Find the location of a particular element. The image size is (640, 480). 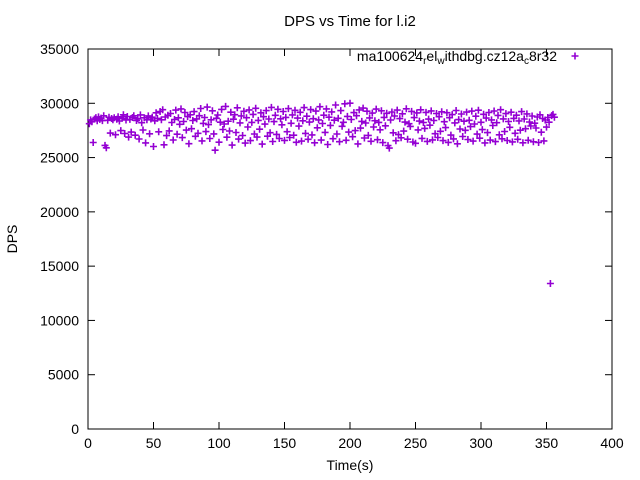

x-tick-label: 50 is located at coordinates (154, 443).